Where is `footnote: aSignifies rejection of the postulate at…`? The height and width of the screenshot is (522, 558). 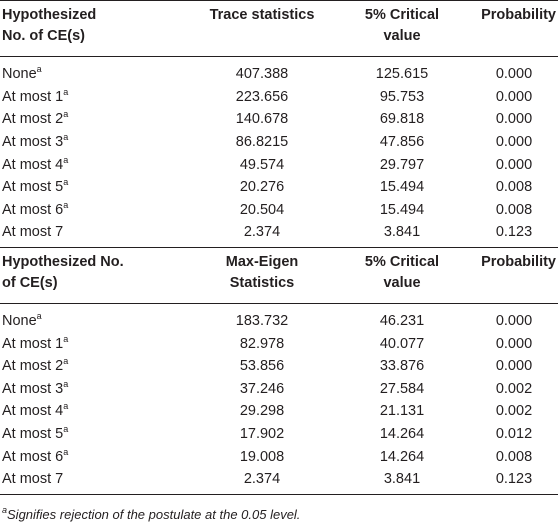 footnote: aSignifies rejection of the postulate at… is located at coordinates (279, 508).